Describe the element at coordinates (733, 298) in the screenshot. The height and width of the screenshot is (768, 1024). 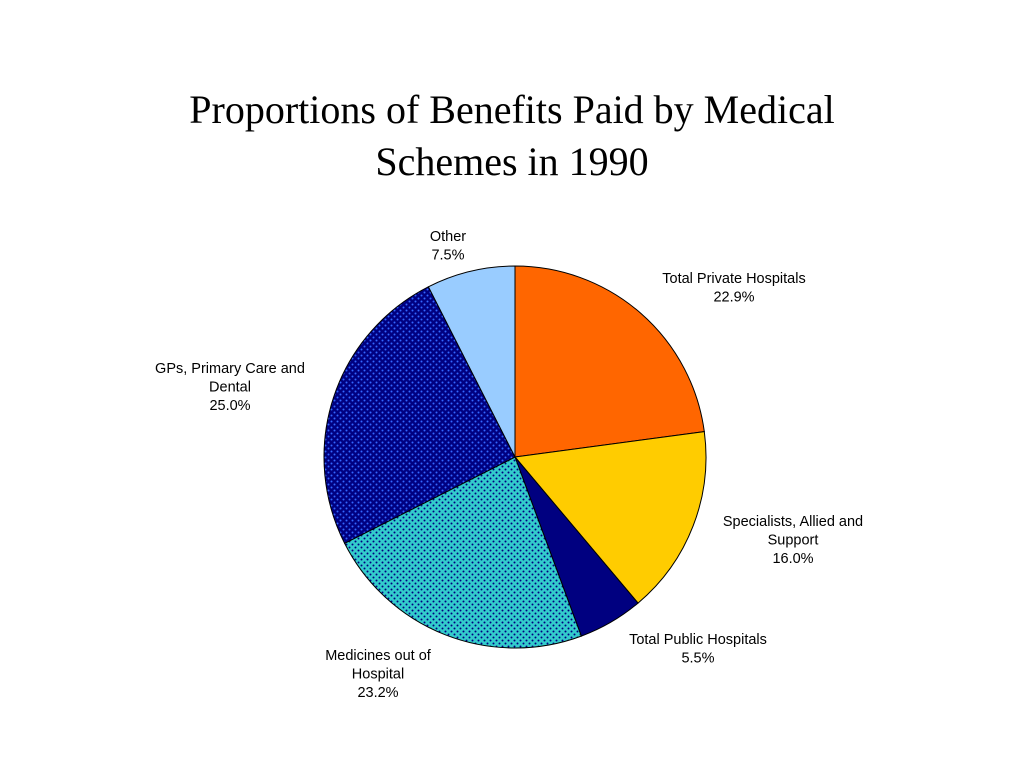
I see `slice-value-label: 22.9%` at that location.